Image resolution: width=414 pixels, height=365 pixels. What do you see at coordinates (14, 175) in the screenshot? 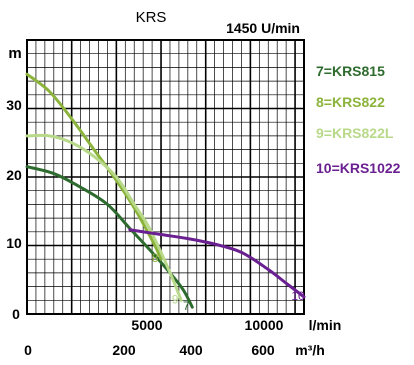
I see `y-tick-label: 20` at bounding box center [14, 175].